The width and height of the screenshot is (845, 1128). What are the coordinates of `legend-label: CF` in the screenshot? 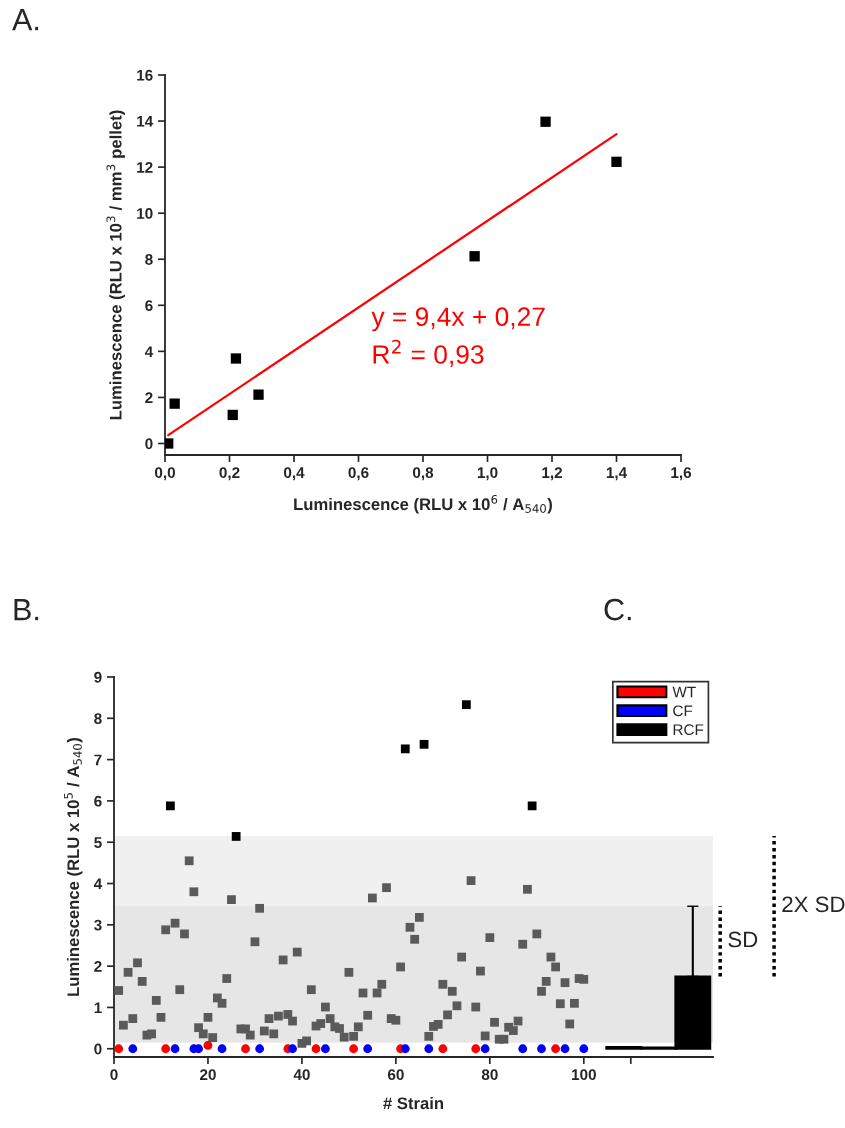 It's located at (683, 711).